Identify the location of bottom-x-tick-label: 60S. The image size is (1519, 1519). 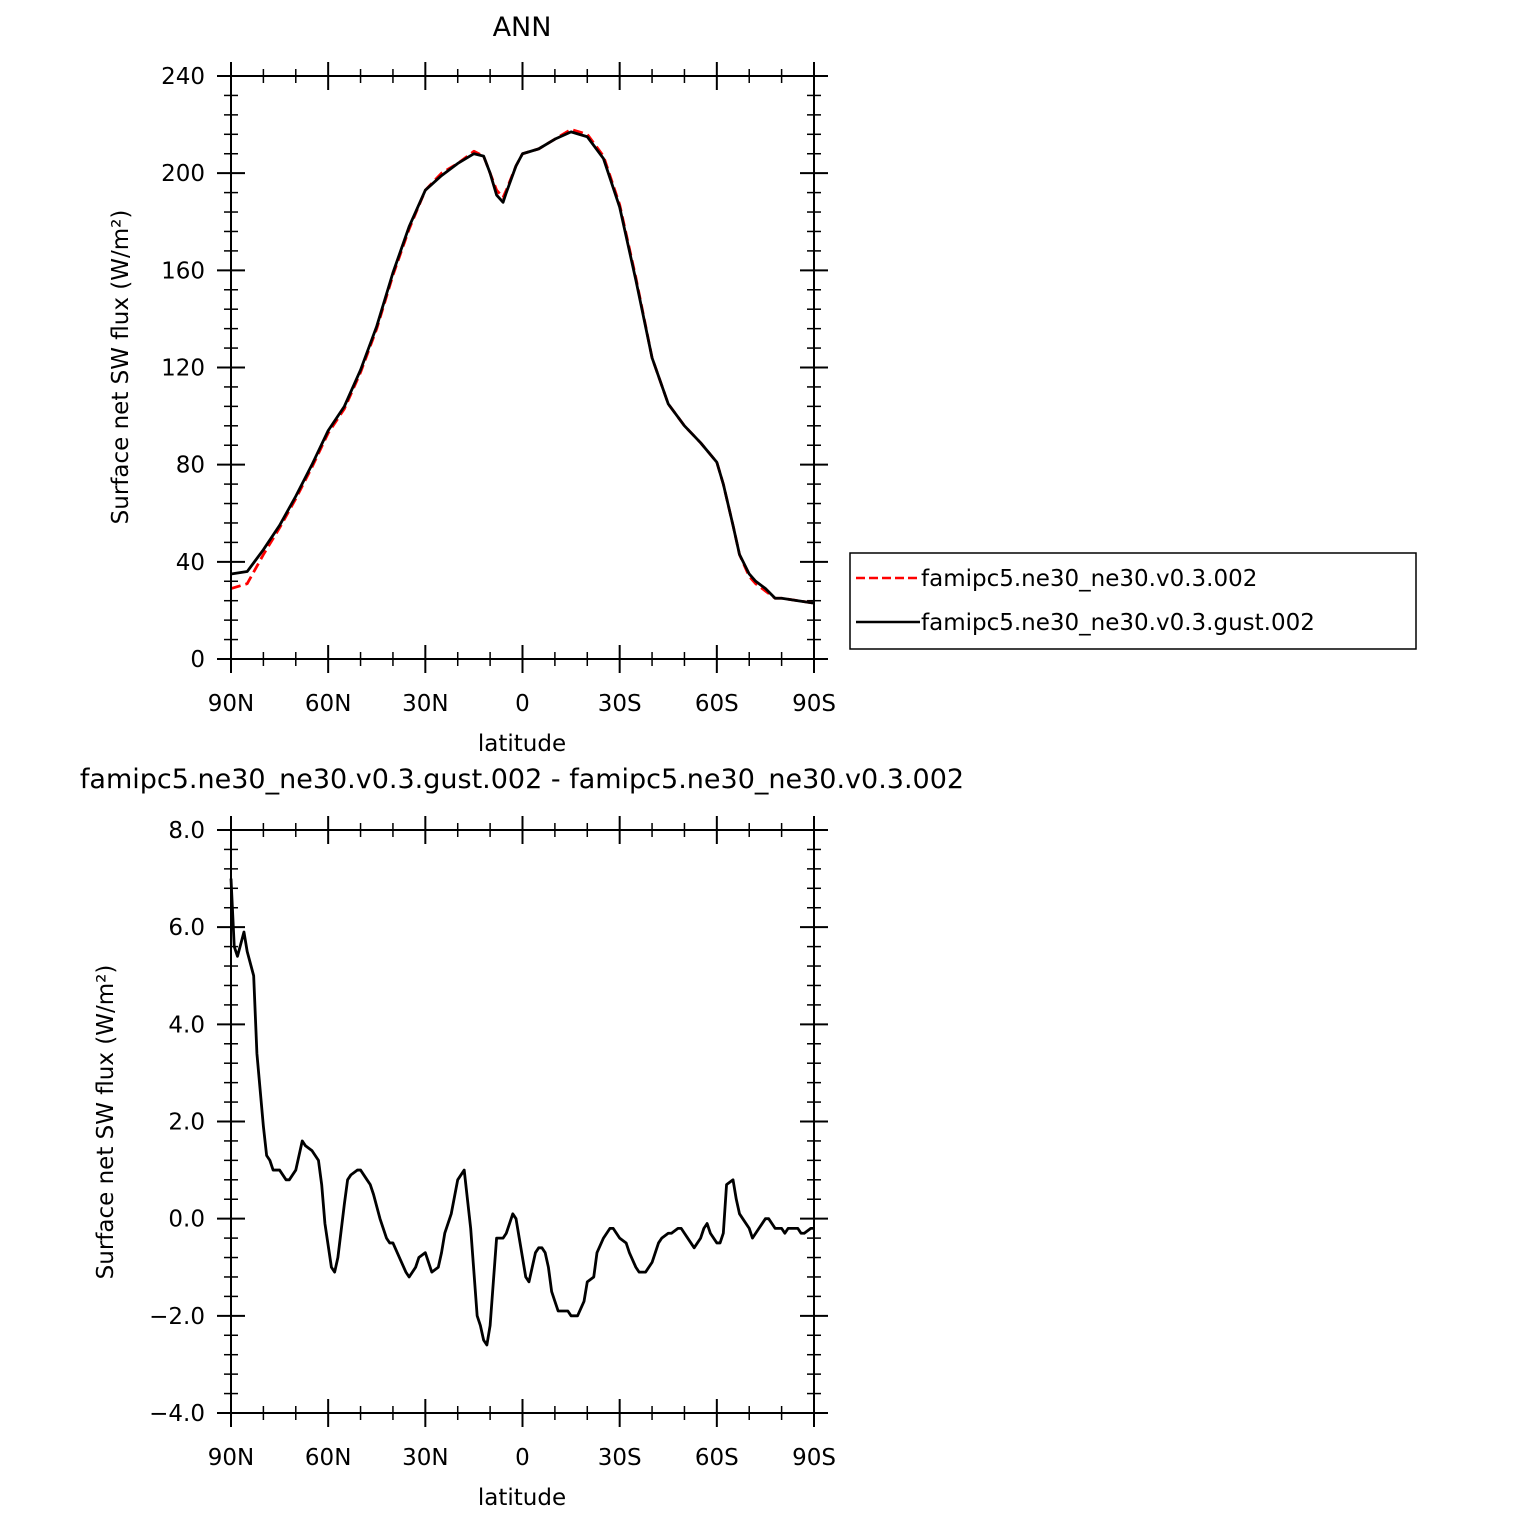
(717, 1458).